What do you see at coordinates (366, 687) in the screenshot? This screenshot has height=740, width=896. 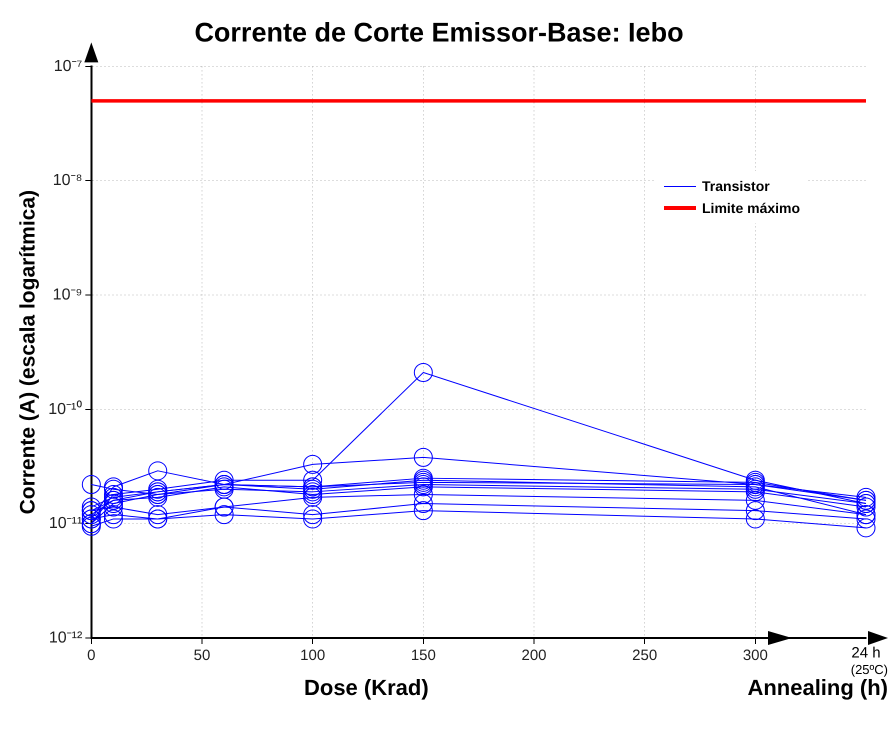 I see `x-axis-title: Dose (Krad)` at bounding box center [366, 687].